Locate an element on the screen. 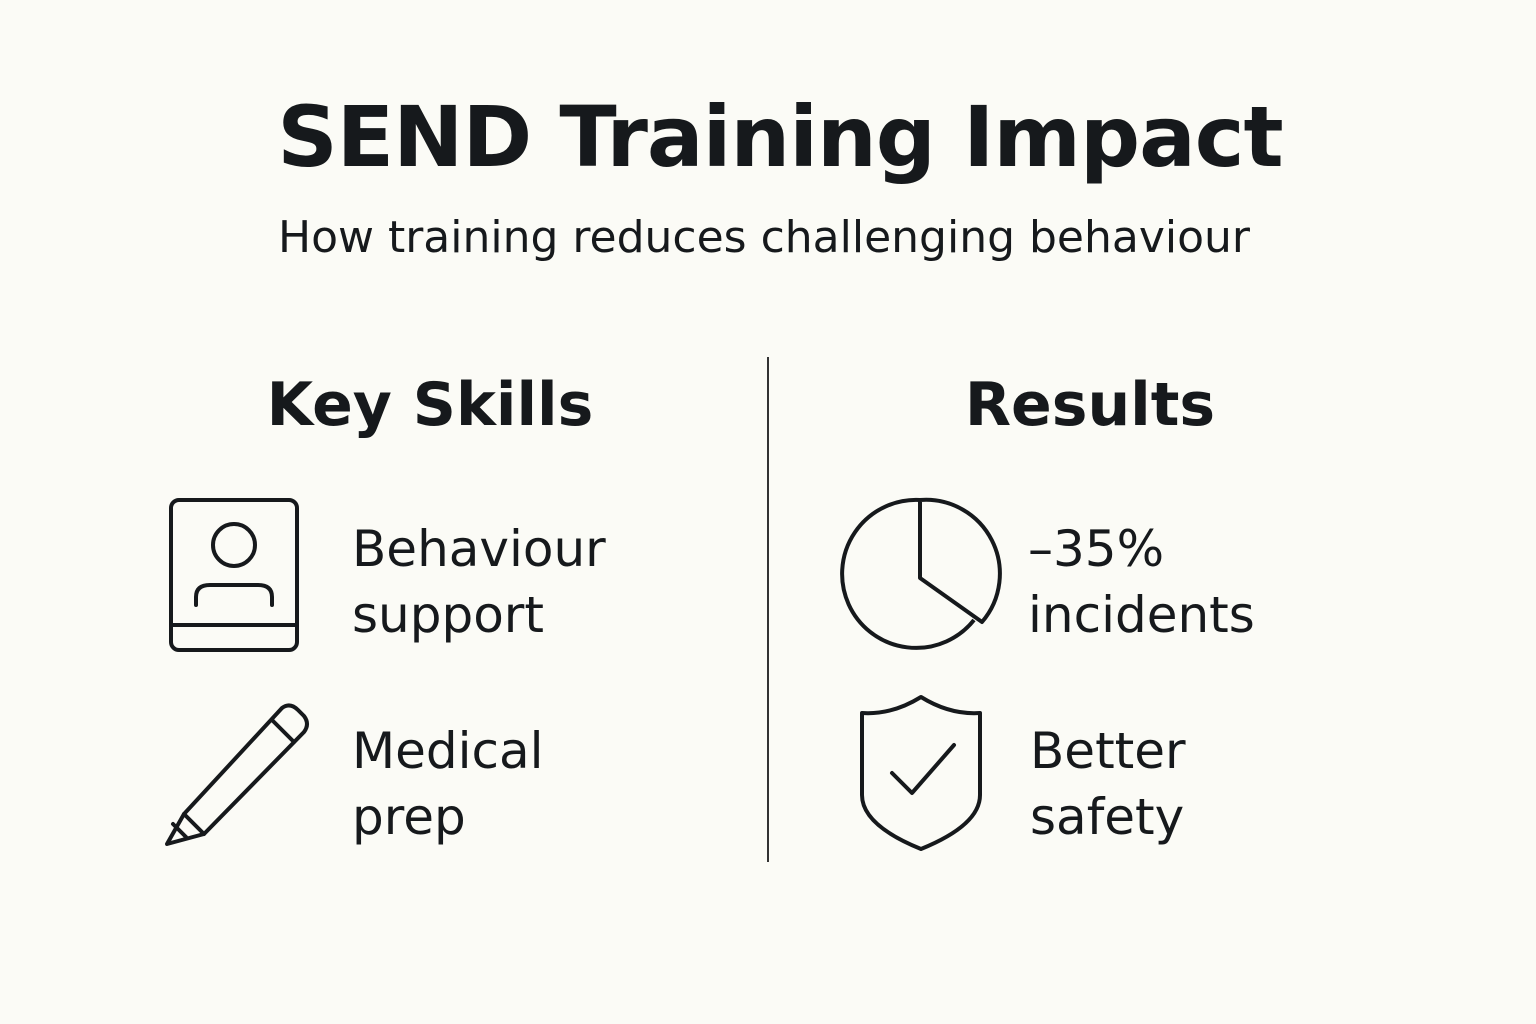  result-line2: incidents is located at coordinates (1141, 615).